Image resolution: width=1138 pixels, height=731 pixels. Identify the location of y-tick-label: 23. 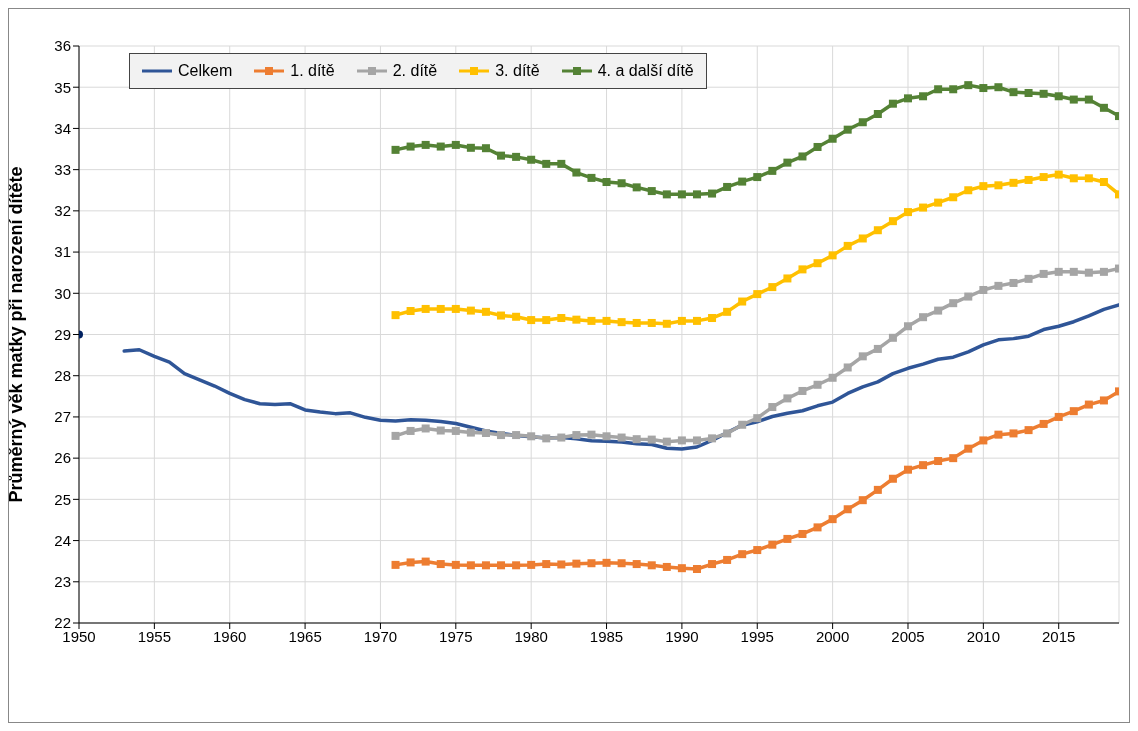
(62, 582).